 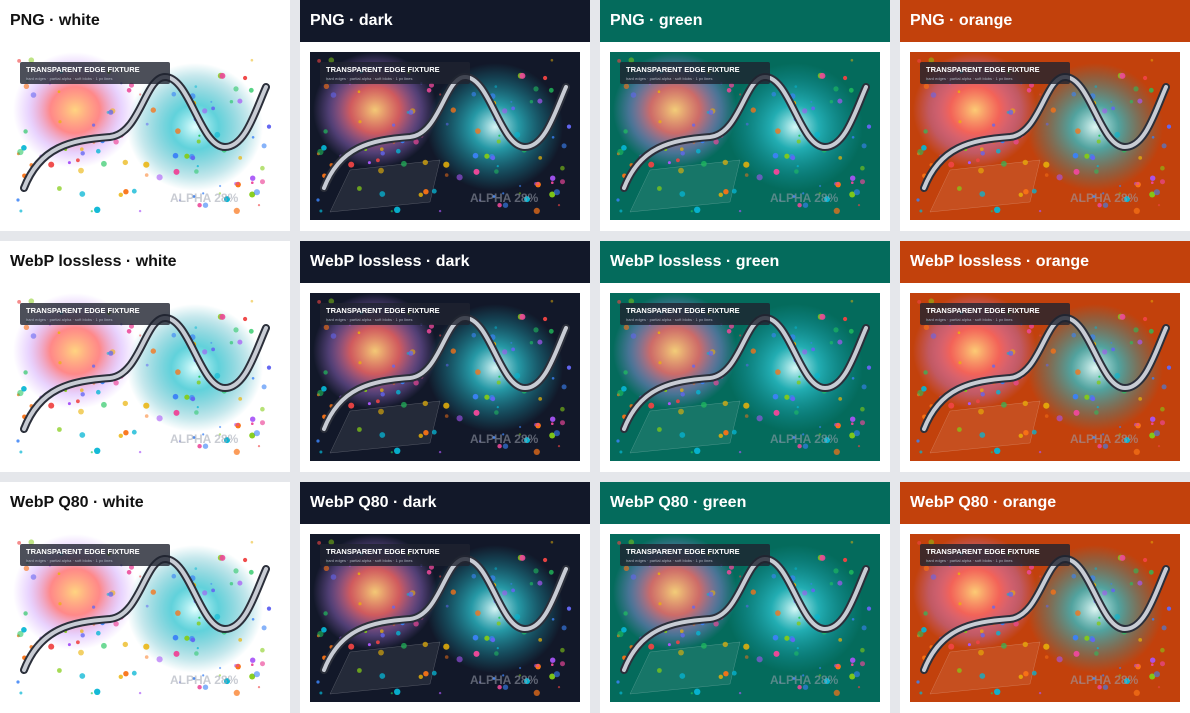 I want to click on panel-title: WebP lossless · dark, so click(x=445, y=262).